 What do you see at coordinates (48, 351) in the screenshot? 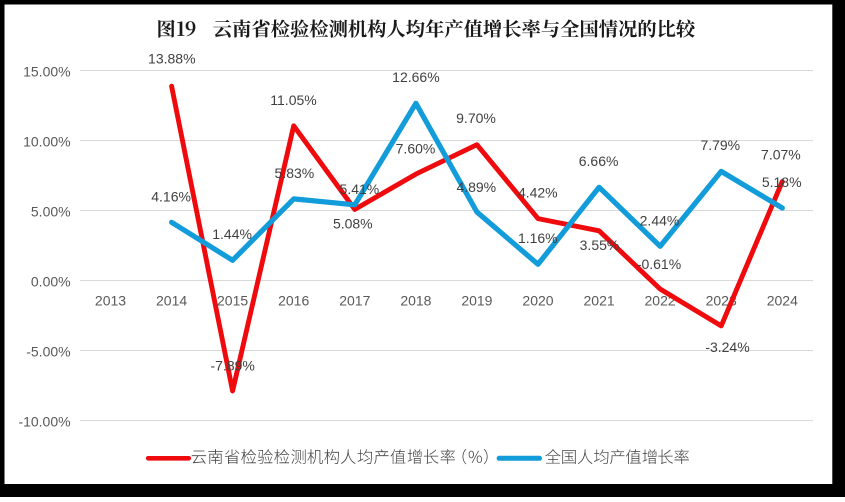
I see `svg-text: -5.00%` at bounding box center [48, 351].